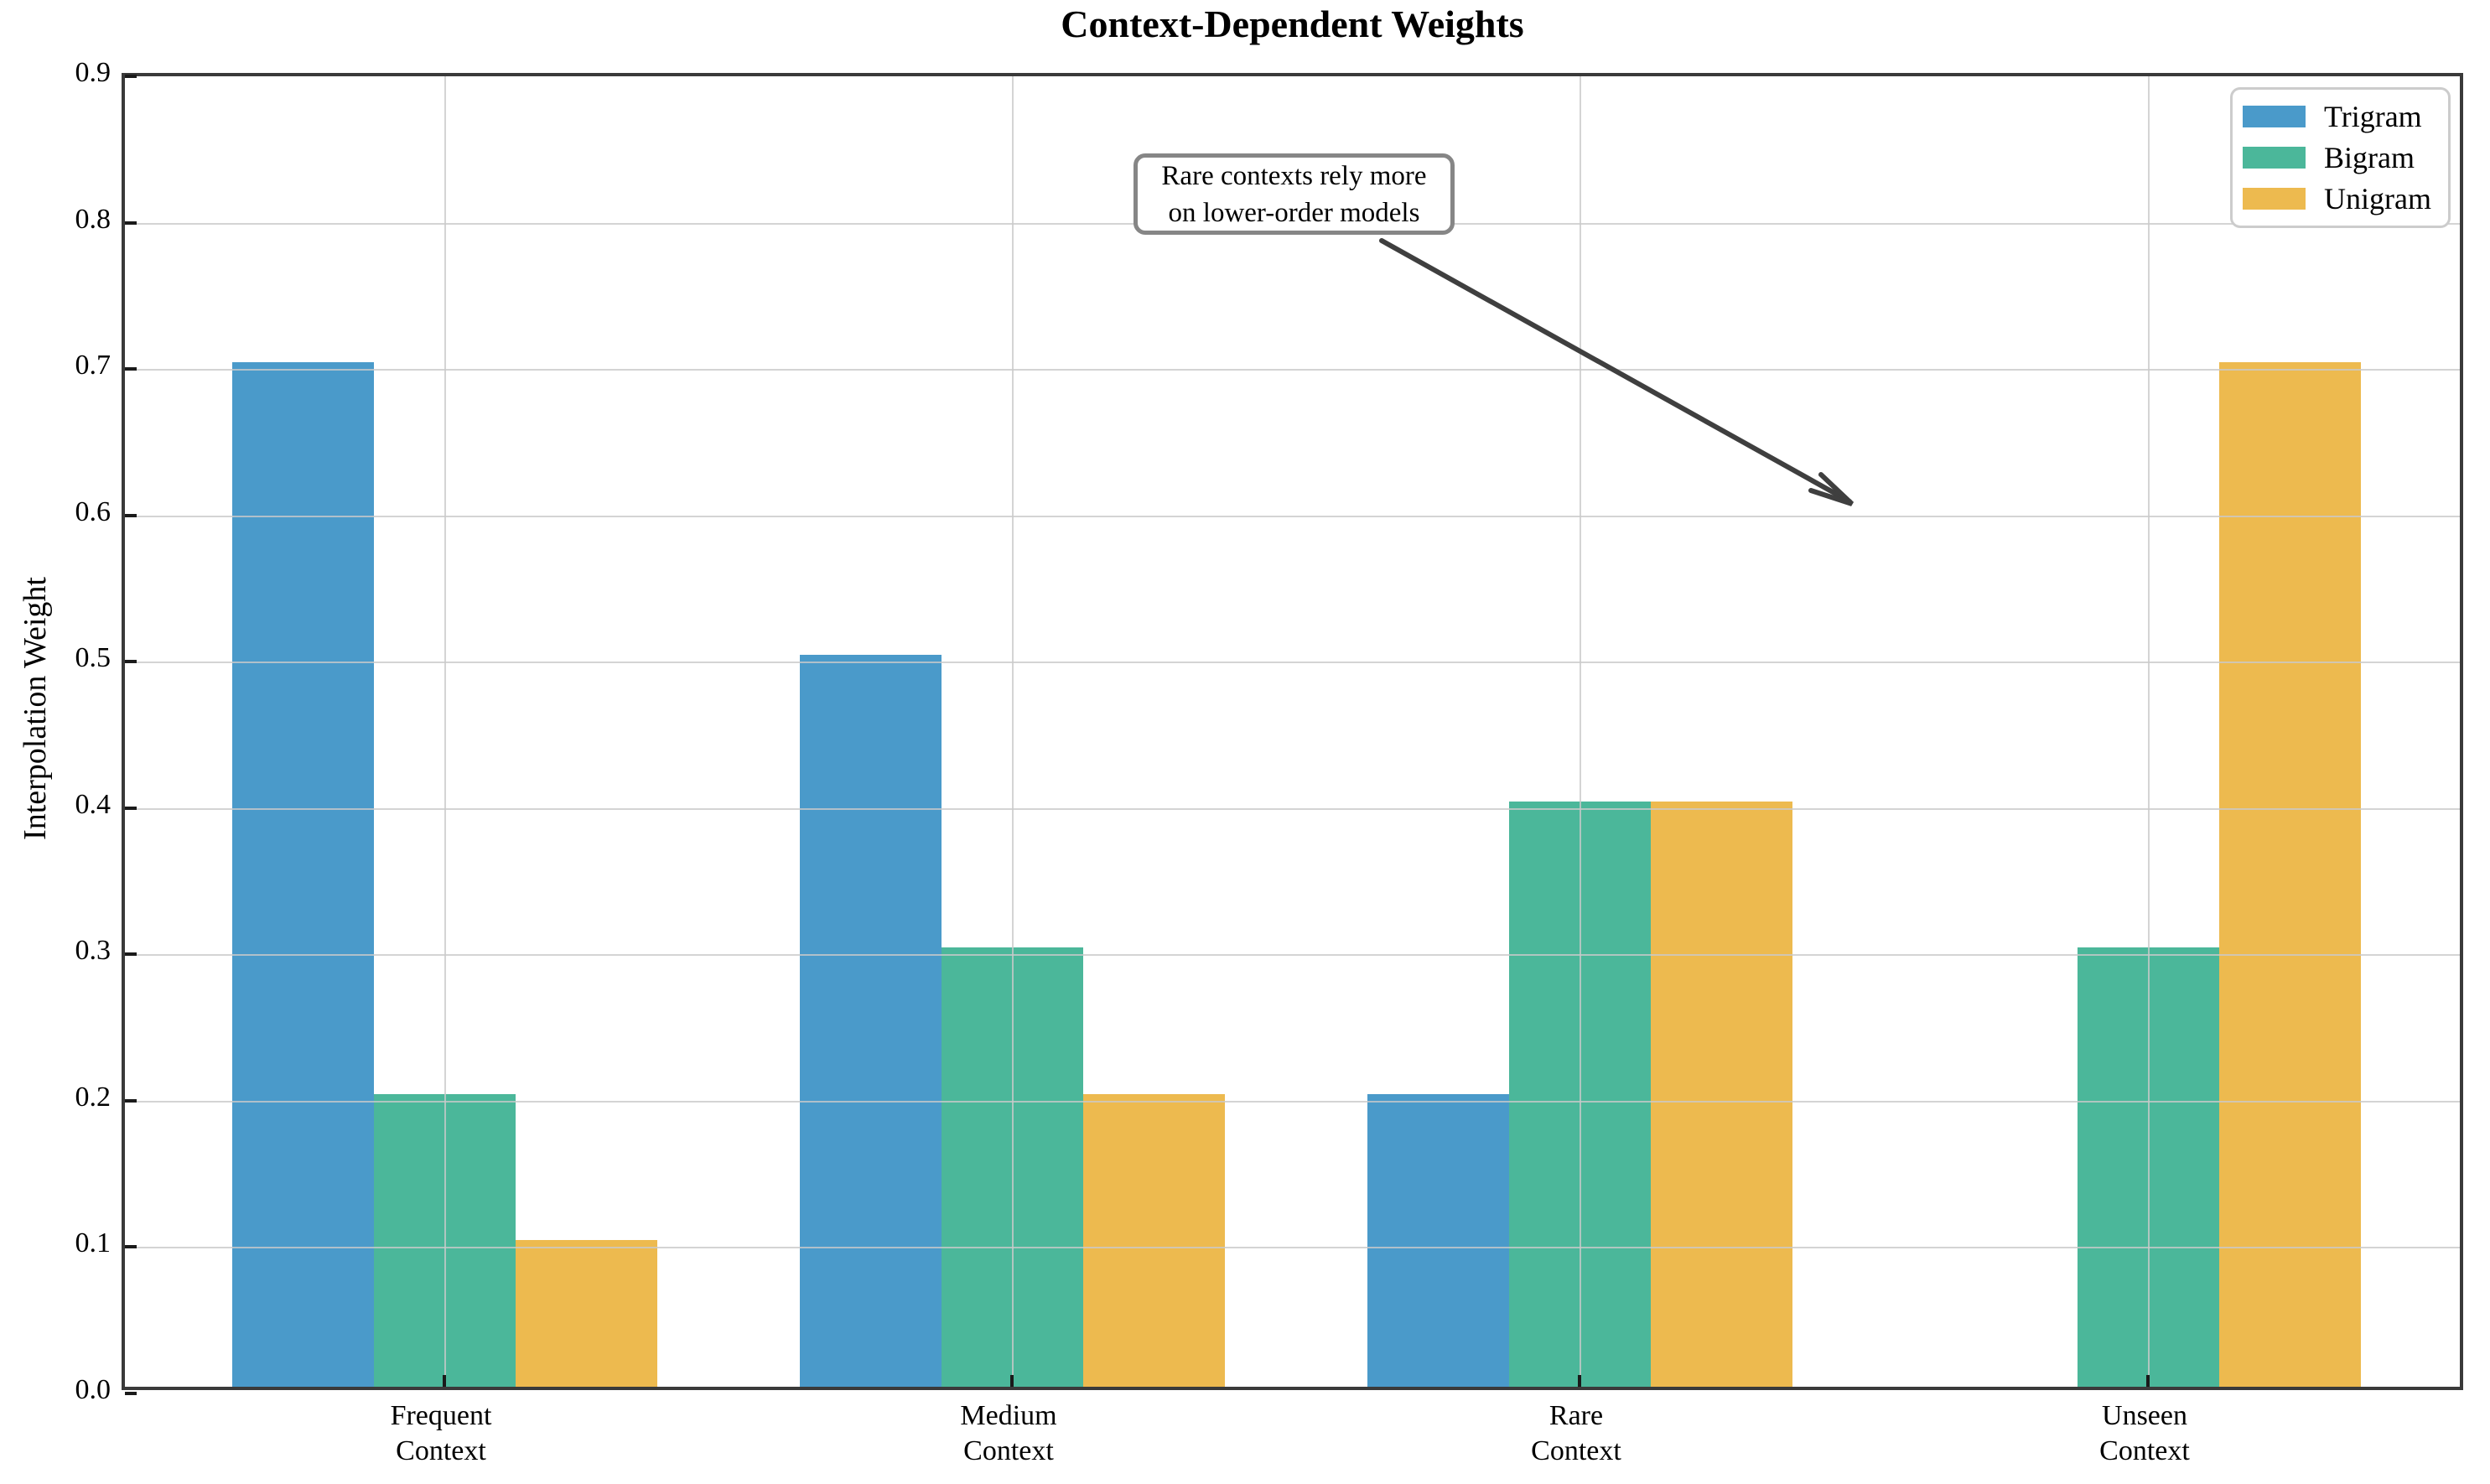  Describe the element at coordinates (1292, 955) in the screenshot. I see `gridline-y-0.3` at that location.